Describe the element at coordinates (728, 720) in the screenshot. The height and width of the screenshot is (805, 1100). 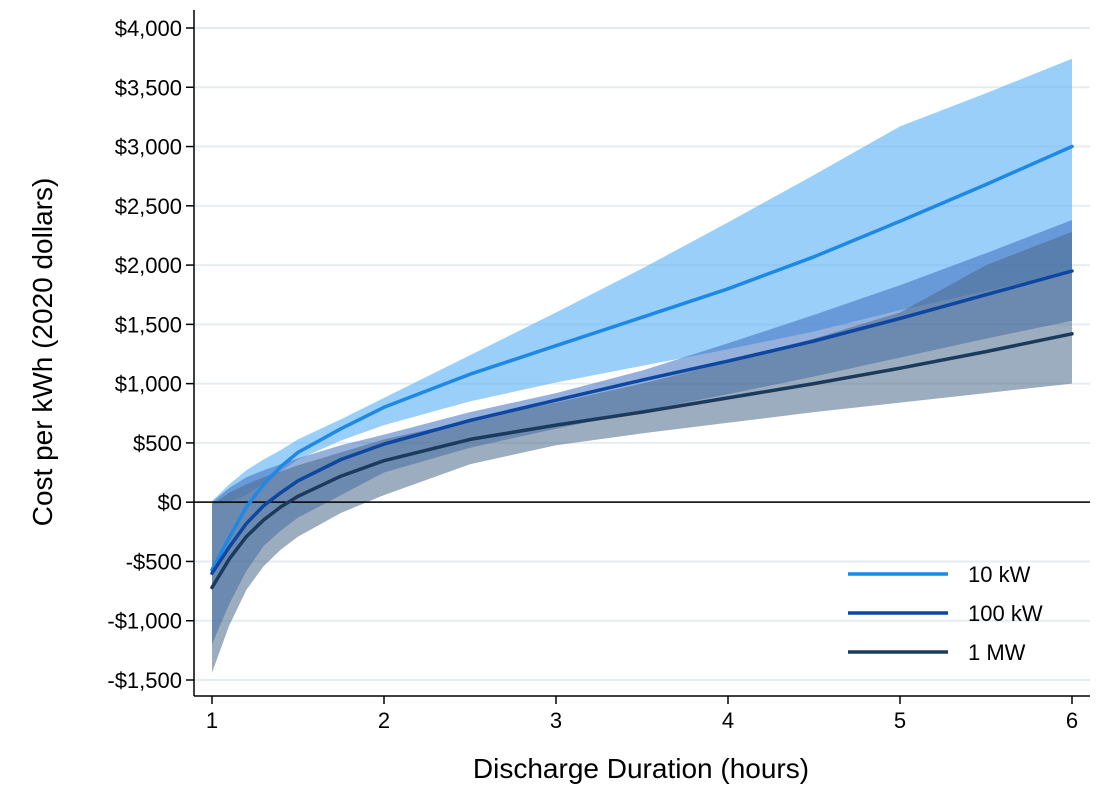
I see `x-tick-label: 4` at that location.